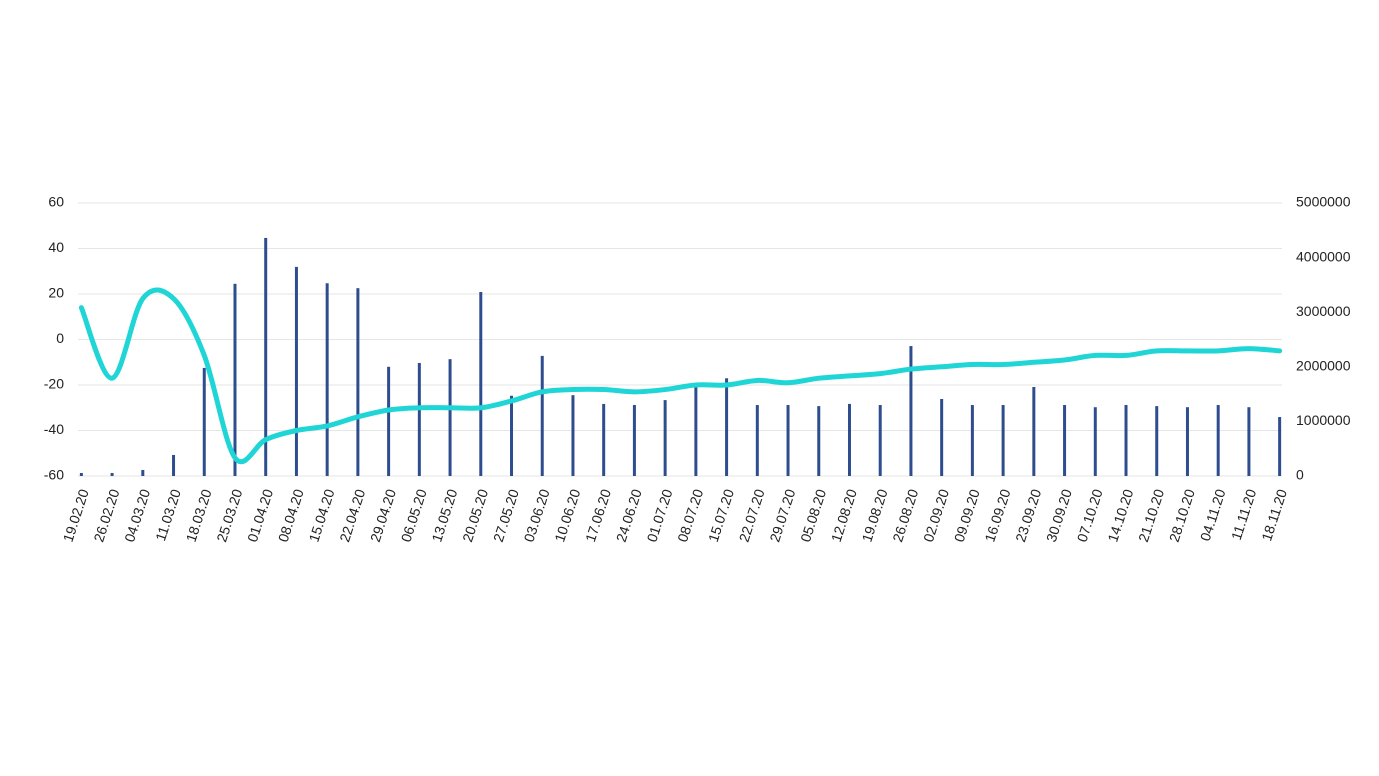 This screenshot has width=1379, height=776. I want to click on y-tick-label: 40, so click(56, 247).